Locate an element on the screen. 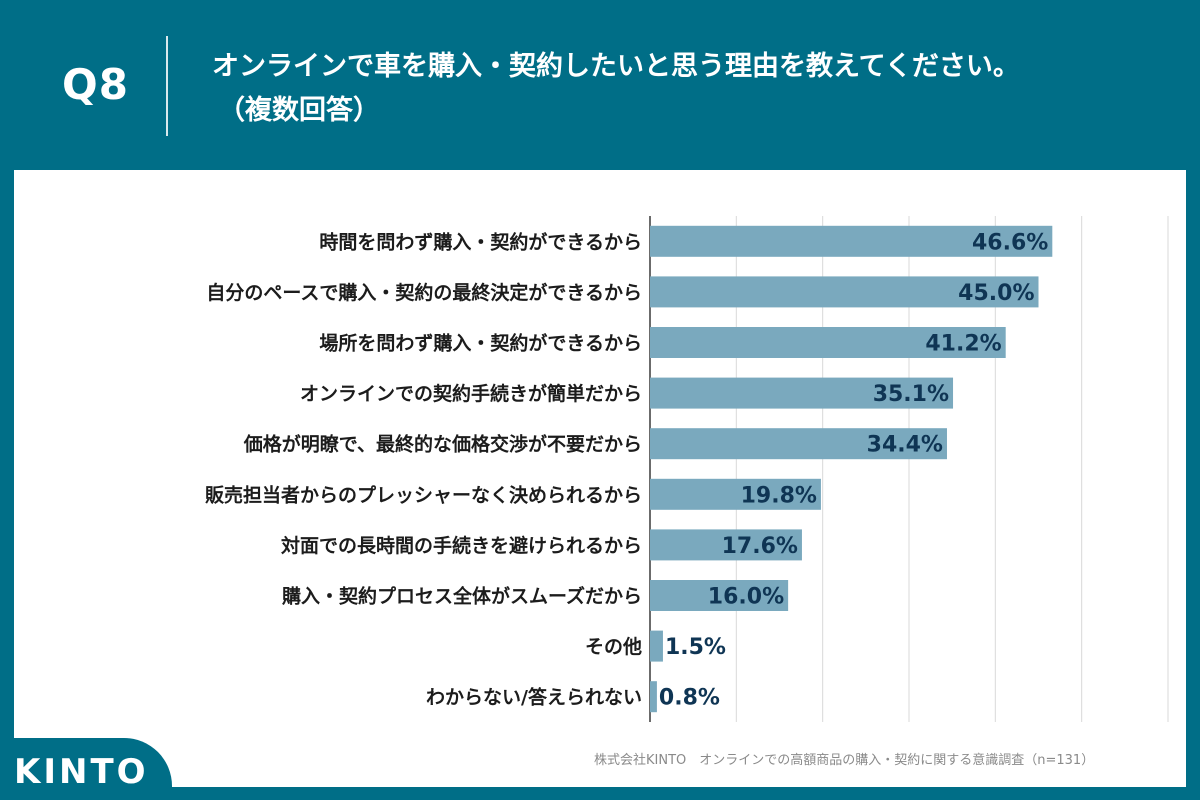 The height and width of the screenshot is (800, 1200). data-label: 0.8% is located at coordinates (689, 698).